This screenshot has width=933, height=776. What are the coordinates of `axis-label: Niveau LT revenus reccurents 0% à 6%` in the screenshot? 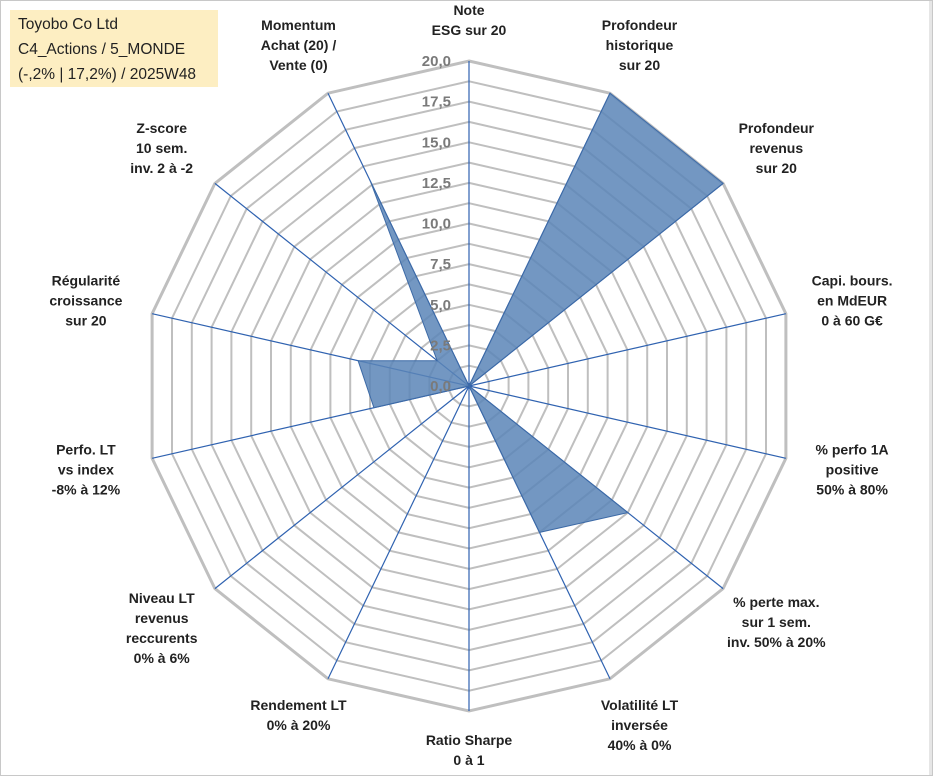 It's located at (162, 628).